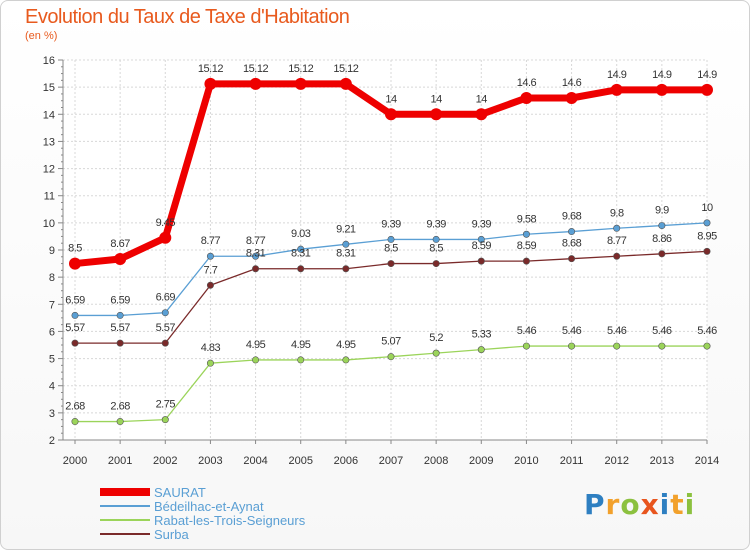 Image resolution: width=750 pixels, height=550 pixels. What do you see at coordinates (437, 99) in the screenshot?
I see `data-label: 14` at bounding box center [437, 99].